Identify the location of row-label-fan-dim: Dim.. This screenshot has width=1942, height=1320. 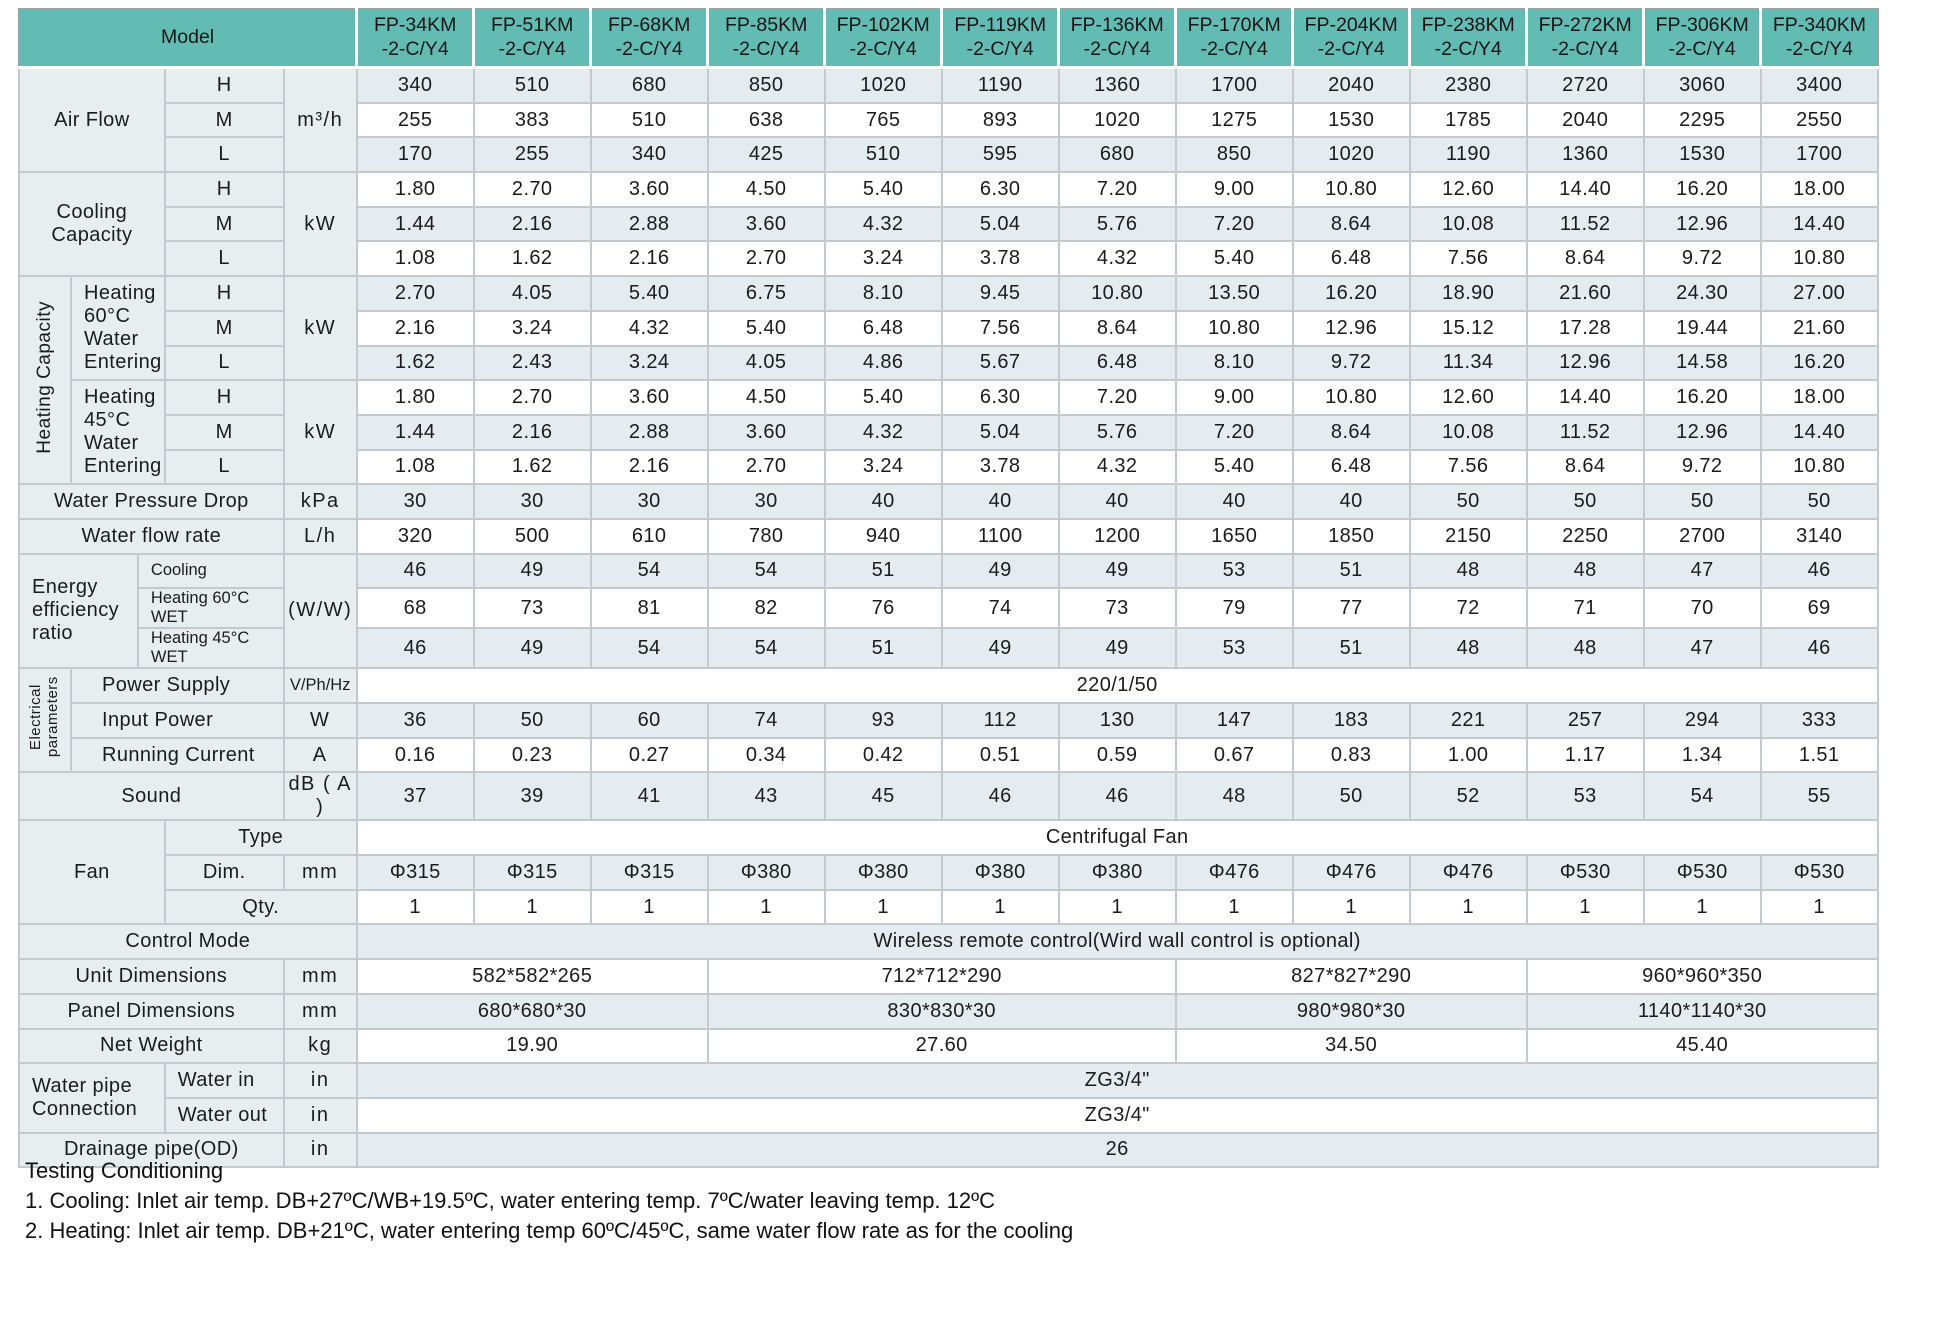
(224, 872).